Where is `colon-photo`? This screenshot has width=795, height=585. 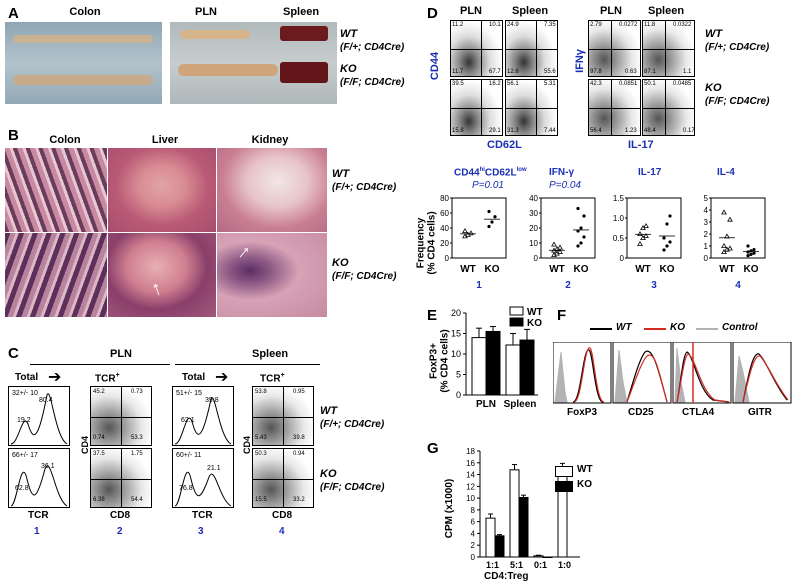
colon-photo is located at coordinates (83, 63).